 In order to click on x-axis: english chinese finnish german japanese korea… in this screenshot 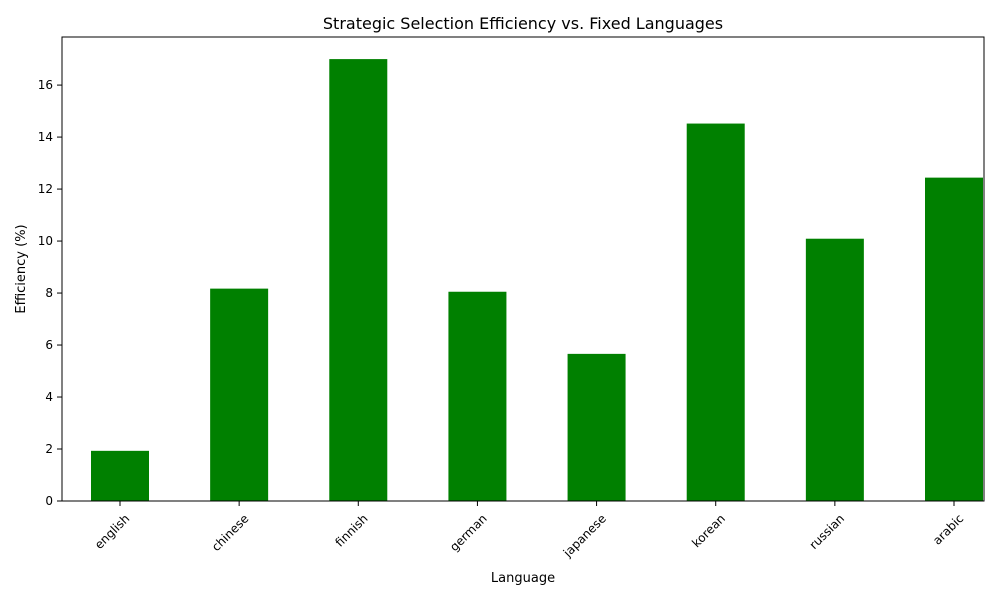, I will do `click(529, 530)`.